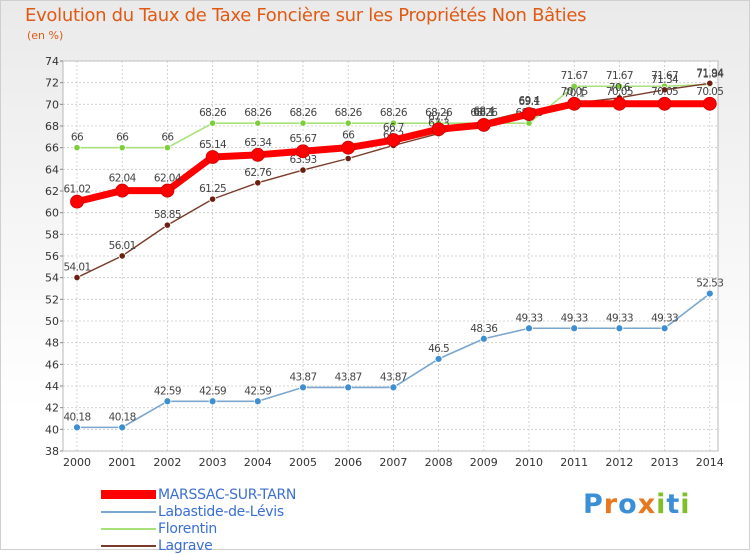  I want to click on data-label-labastide-de-l-vis: 42.59, so click(212, 391).